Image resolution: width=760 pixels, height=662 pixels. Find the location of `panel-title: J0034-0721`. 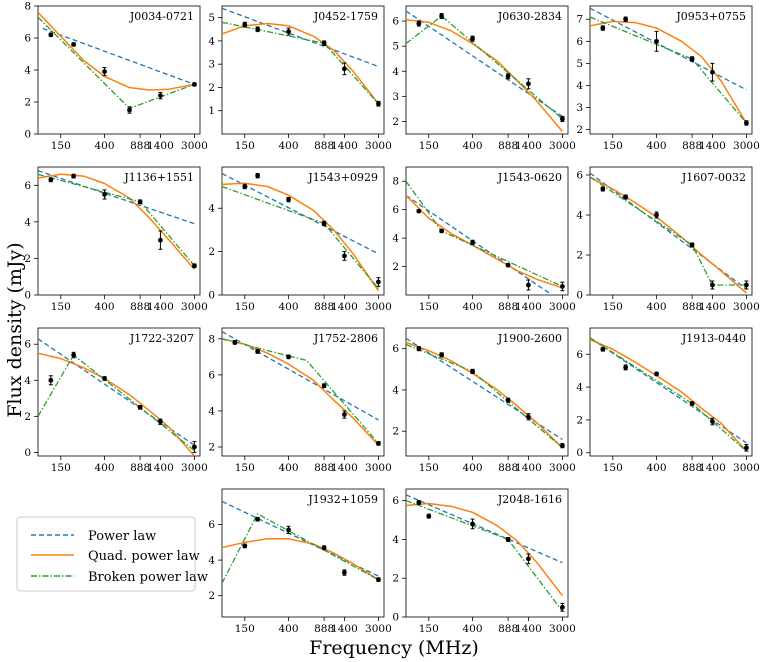

panel-title: J0034-0721 is located at coordinates (161, 16).